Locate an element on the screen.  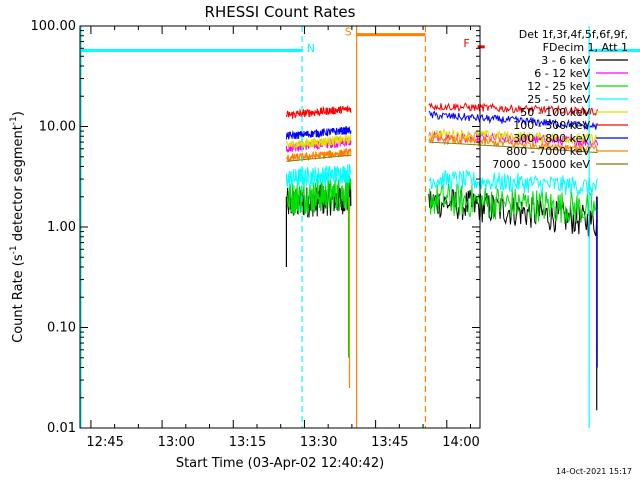
legend-label: 3 - 6 keV is located at coordinates (565, 60).